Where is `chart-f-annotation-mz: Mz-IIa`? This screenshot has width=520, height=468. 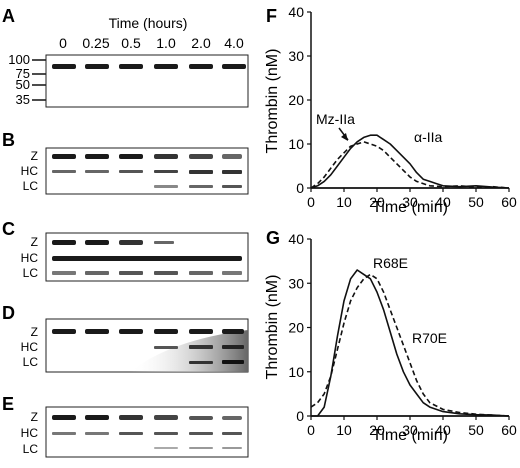 chart-f-annotation-mz: Mz-IIa is located at coordinates (335, 119).